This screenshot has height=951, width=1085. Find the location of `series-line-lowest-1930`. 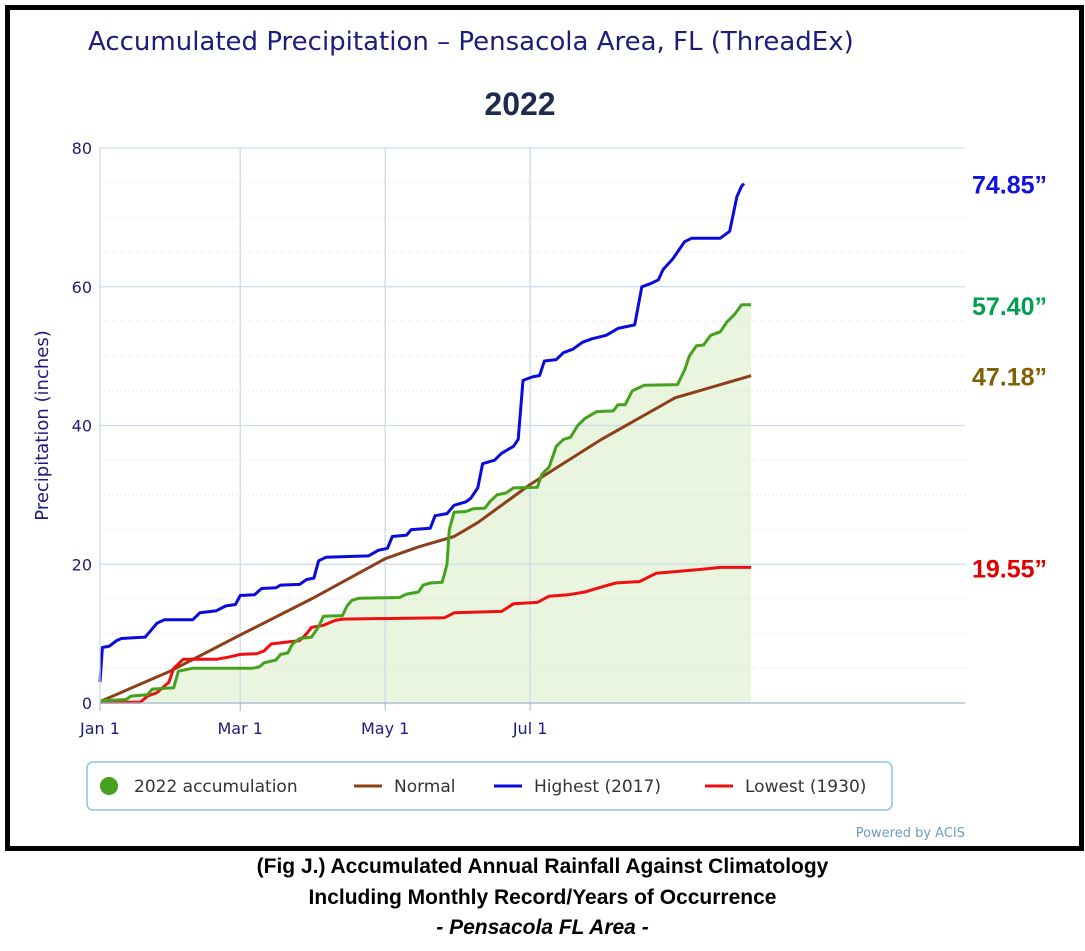

series-line-lowest-1930 is located at coordinates (426, 634).